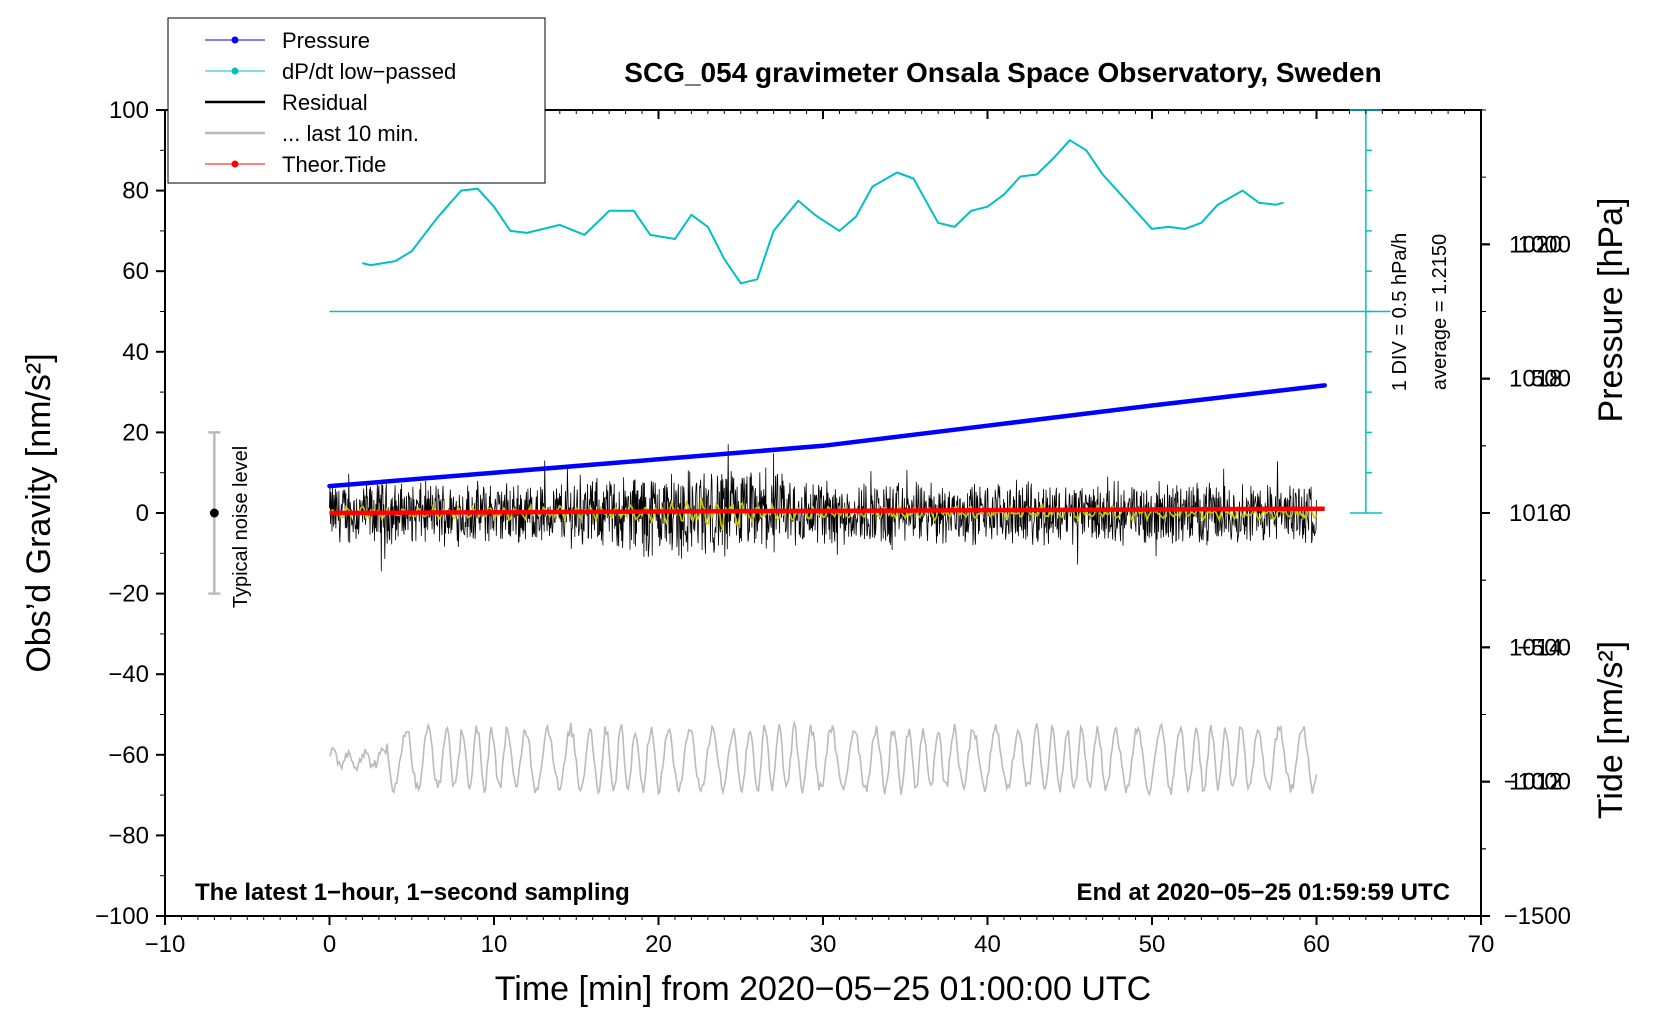  I want to click on y-axis-title-tide: Tide [nm/s²], so click(1611, 730).